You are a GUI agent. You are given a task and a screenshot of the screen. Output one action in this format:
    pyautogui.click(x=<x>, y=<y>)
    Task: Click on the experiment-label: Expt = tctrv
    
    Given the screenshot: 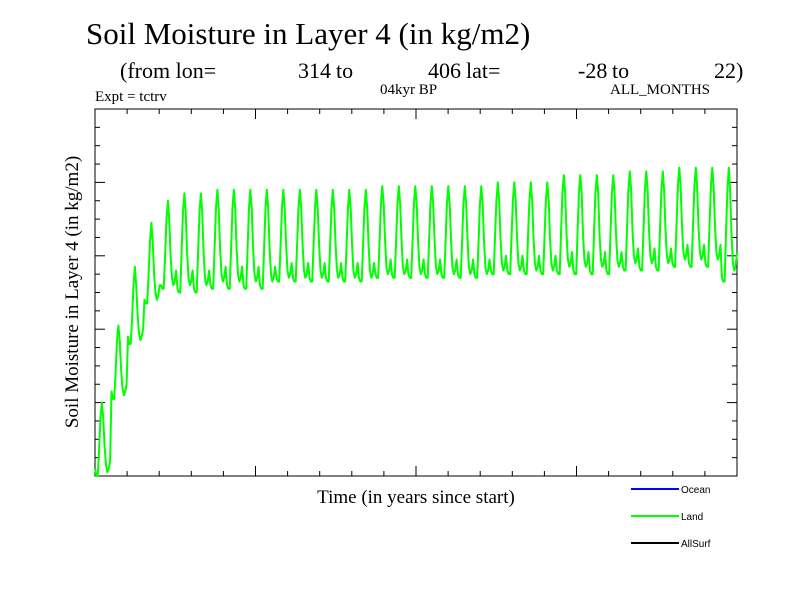 What is the action you would take?
    pyautogui.click(x=131, y=97)
    